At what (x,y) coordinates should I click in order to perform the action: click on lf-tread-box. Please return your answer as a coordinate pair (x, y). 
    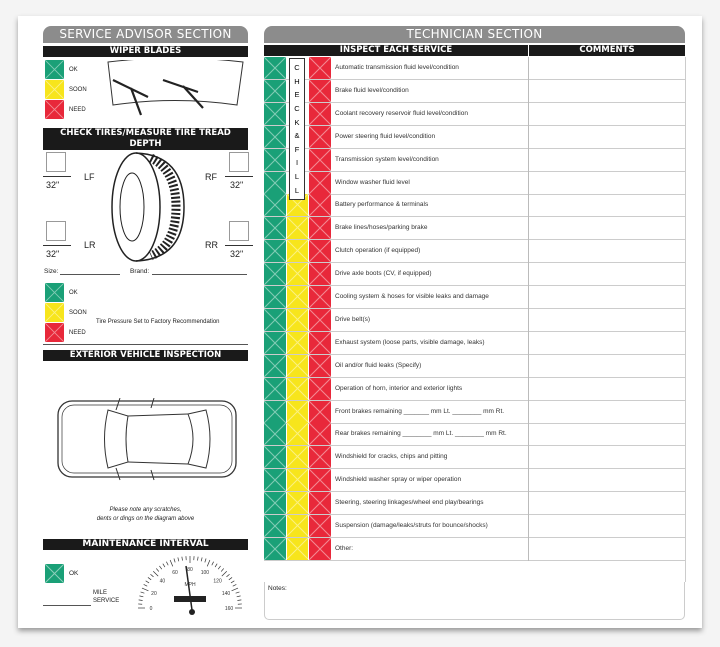
    Looking at the image, I should click on (56, 162).